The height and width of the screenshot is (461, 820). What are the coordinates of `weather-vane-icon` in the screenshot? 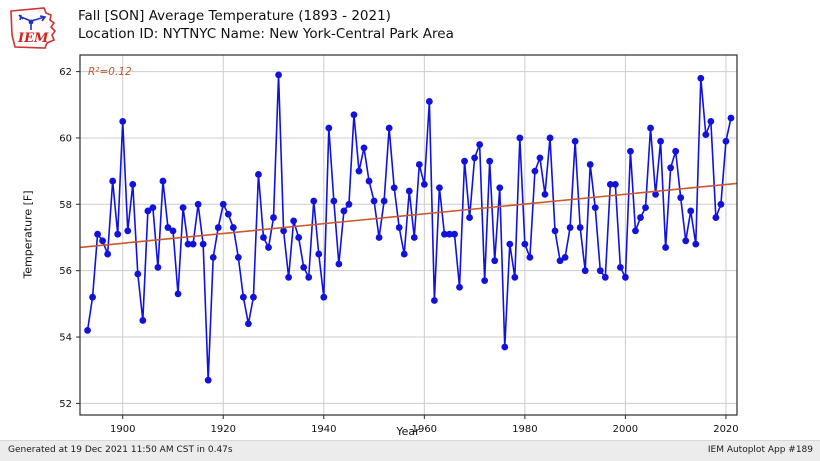 It's located at (32, 22).